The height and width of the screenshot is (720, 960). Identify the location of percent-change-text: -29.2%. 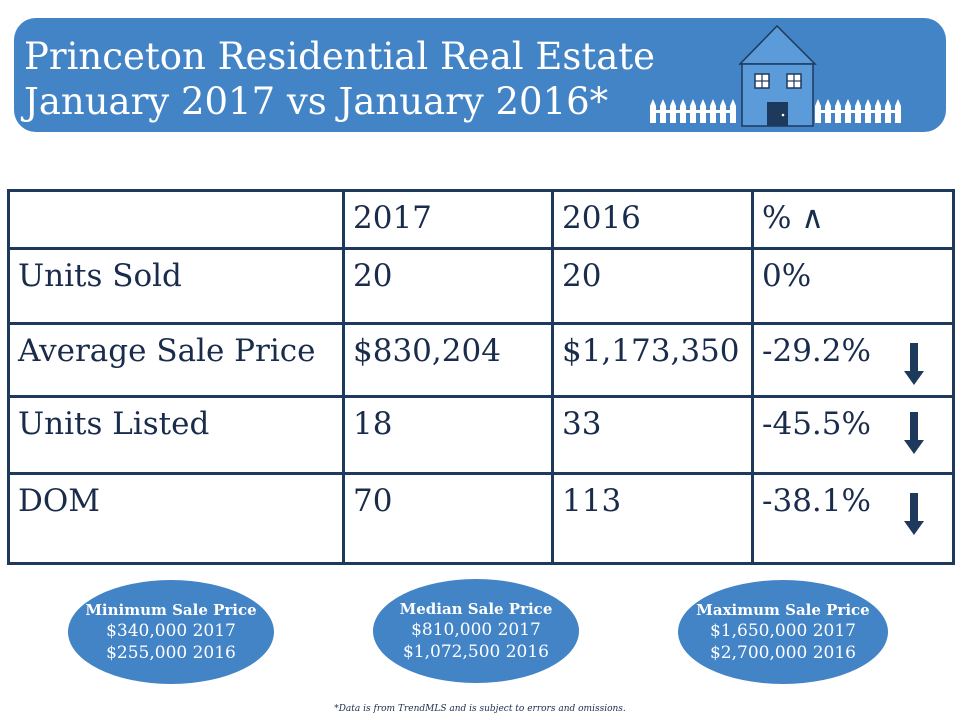
(816, 351).